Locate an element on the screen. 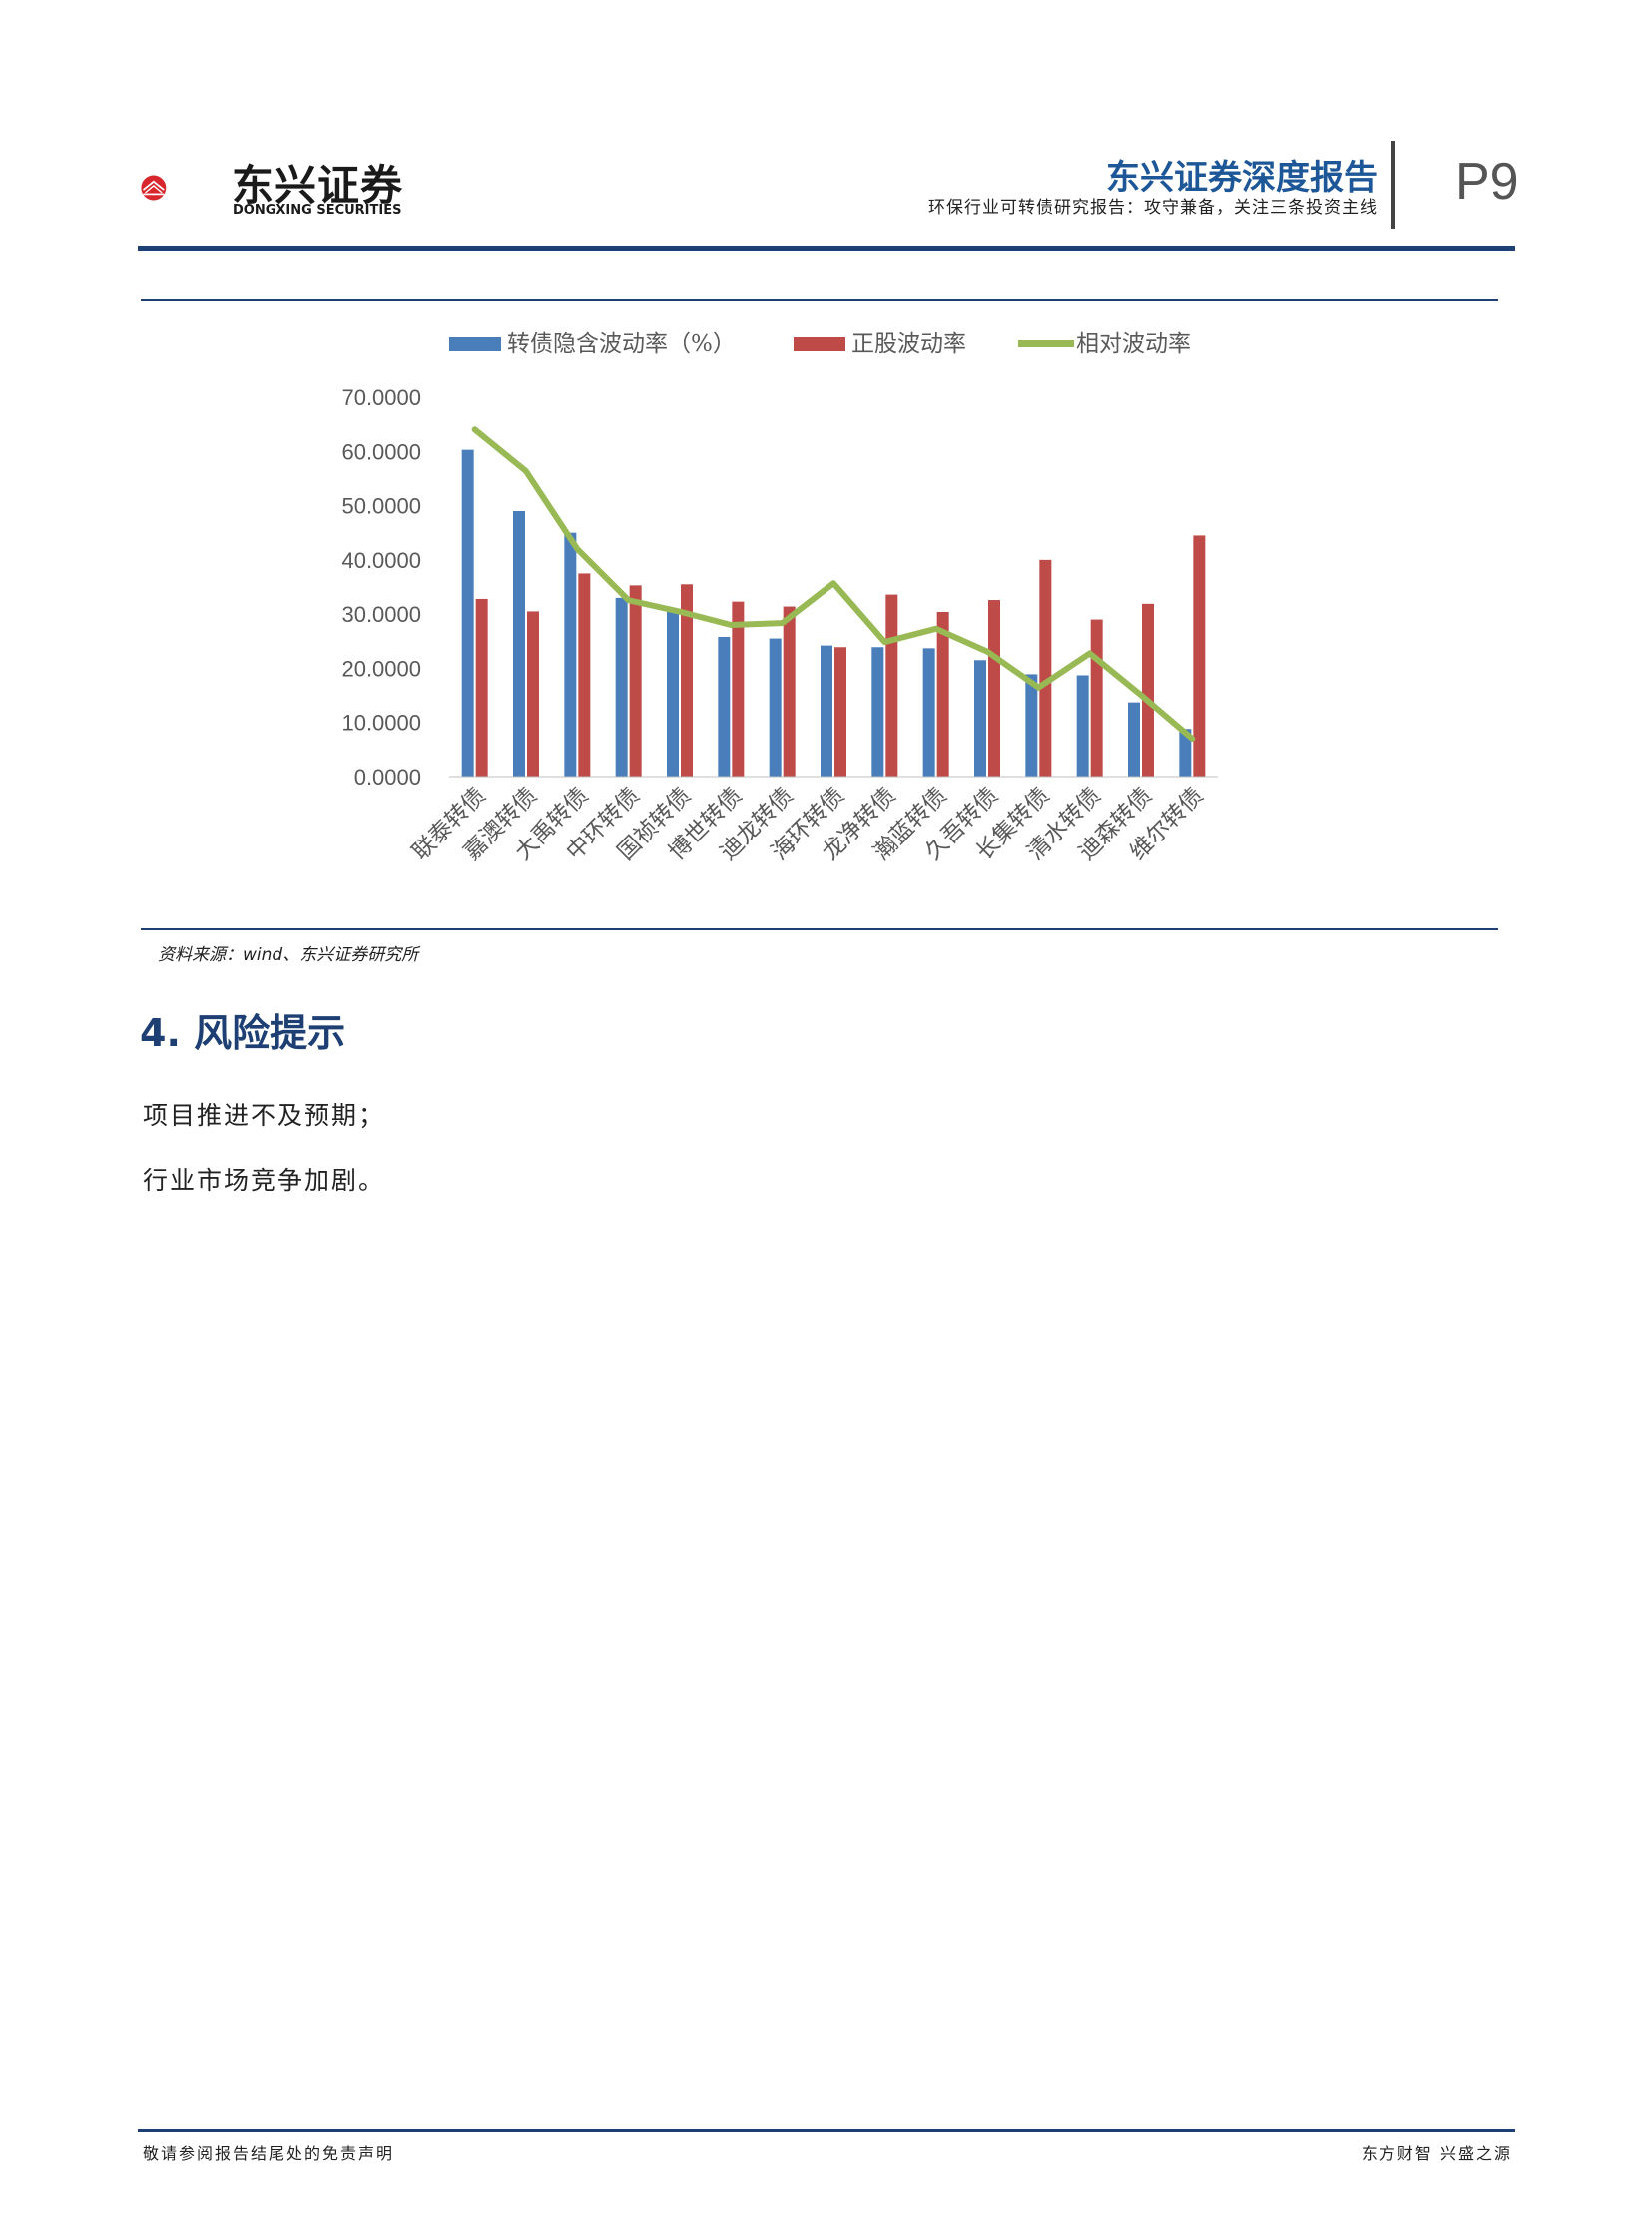 Image resolution: width=1652 pixels, height=2240 pixels. footer-rule is located at coordinates (826, 2130).